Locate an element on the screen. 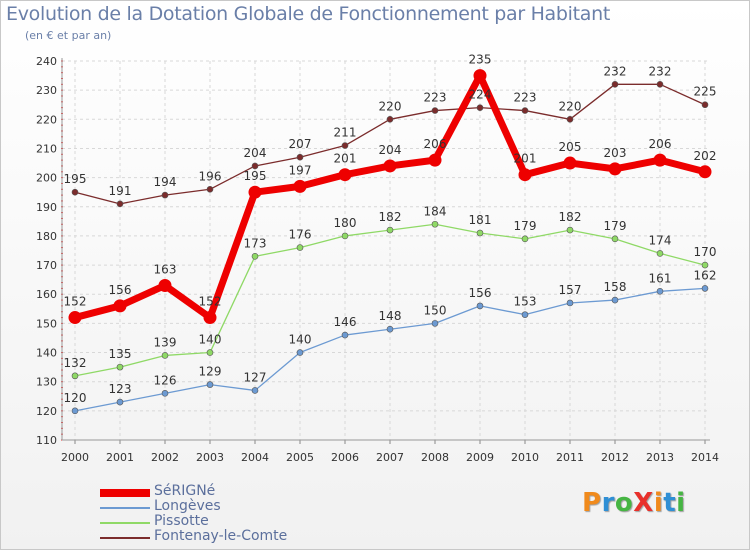 This screenshot has width=750, height=550. proxiti-logo: ProXiti is located at coordinates (634, 503).